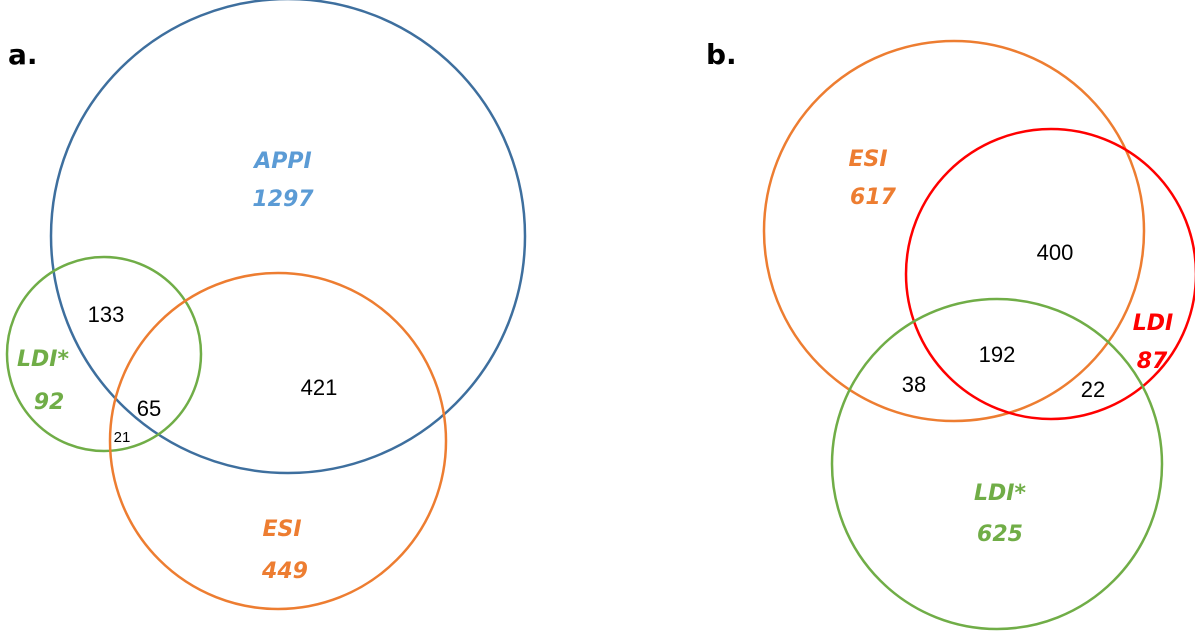 This screenshot has width=1195, height=631. I want to click on ldi-name-b: LDI, so click(1153, 323).